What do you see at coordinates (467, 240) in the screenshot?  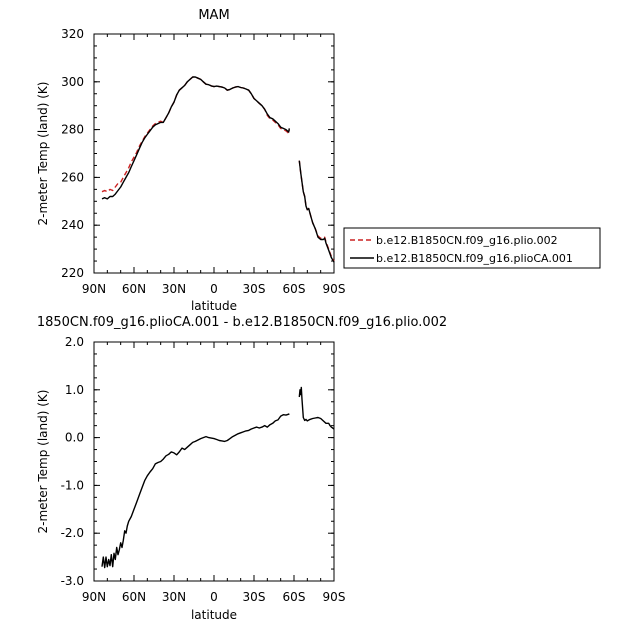 I see `legend-label-0: b.e12.B1850CN.f09_g16.plio.002` at bounding box center [467, 240].